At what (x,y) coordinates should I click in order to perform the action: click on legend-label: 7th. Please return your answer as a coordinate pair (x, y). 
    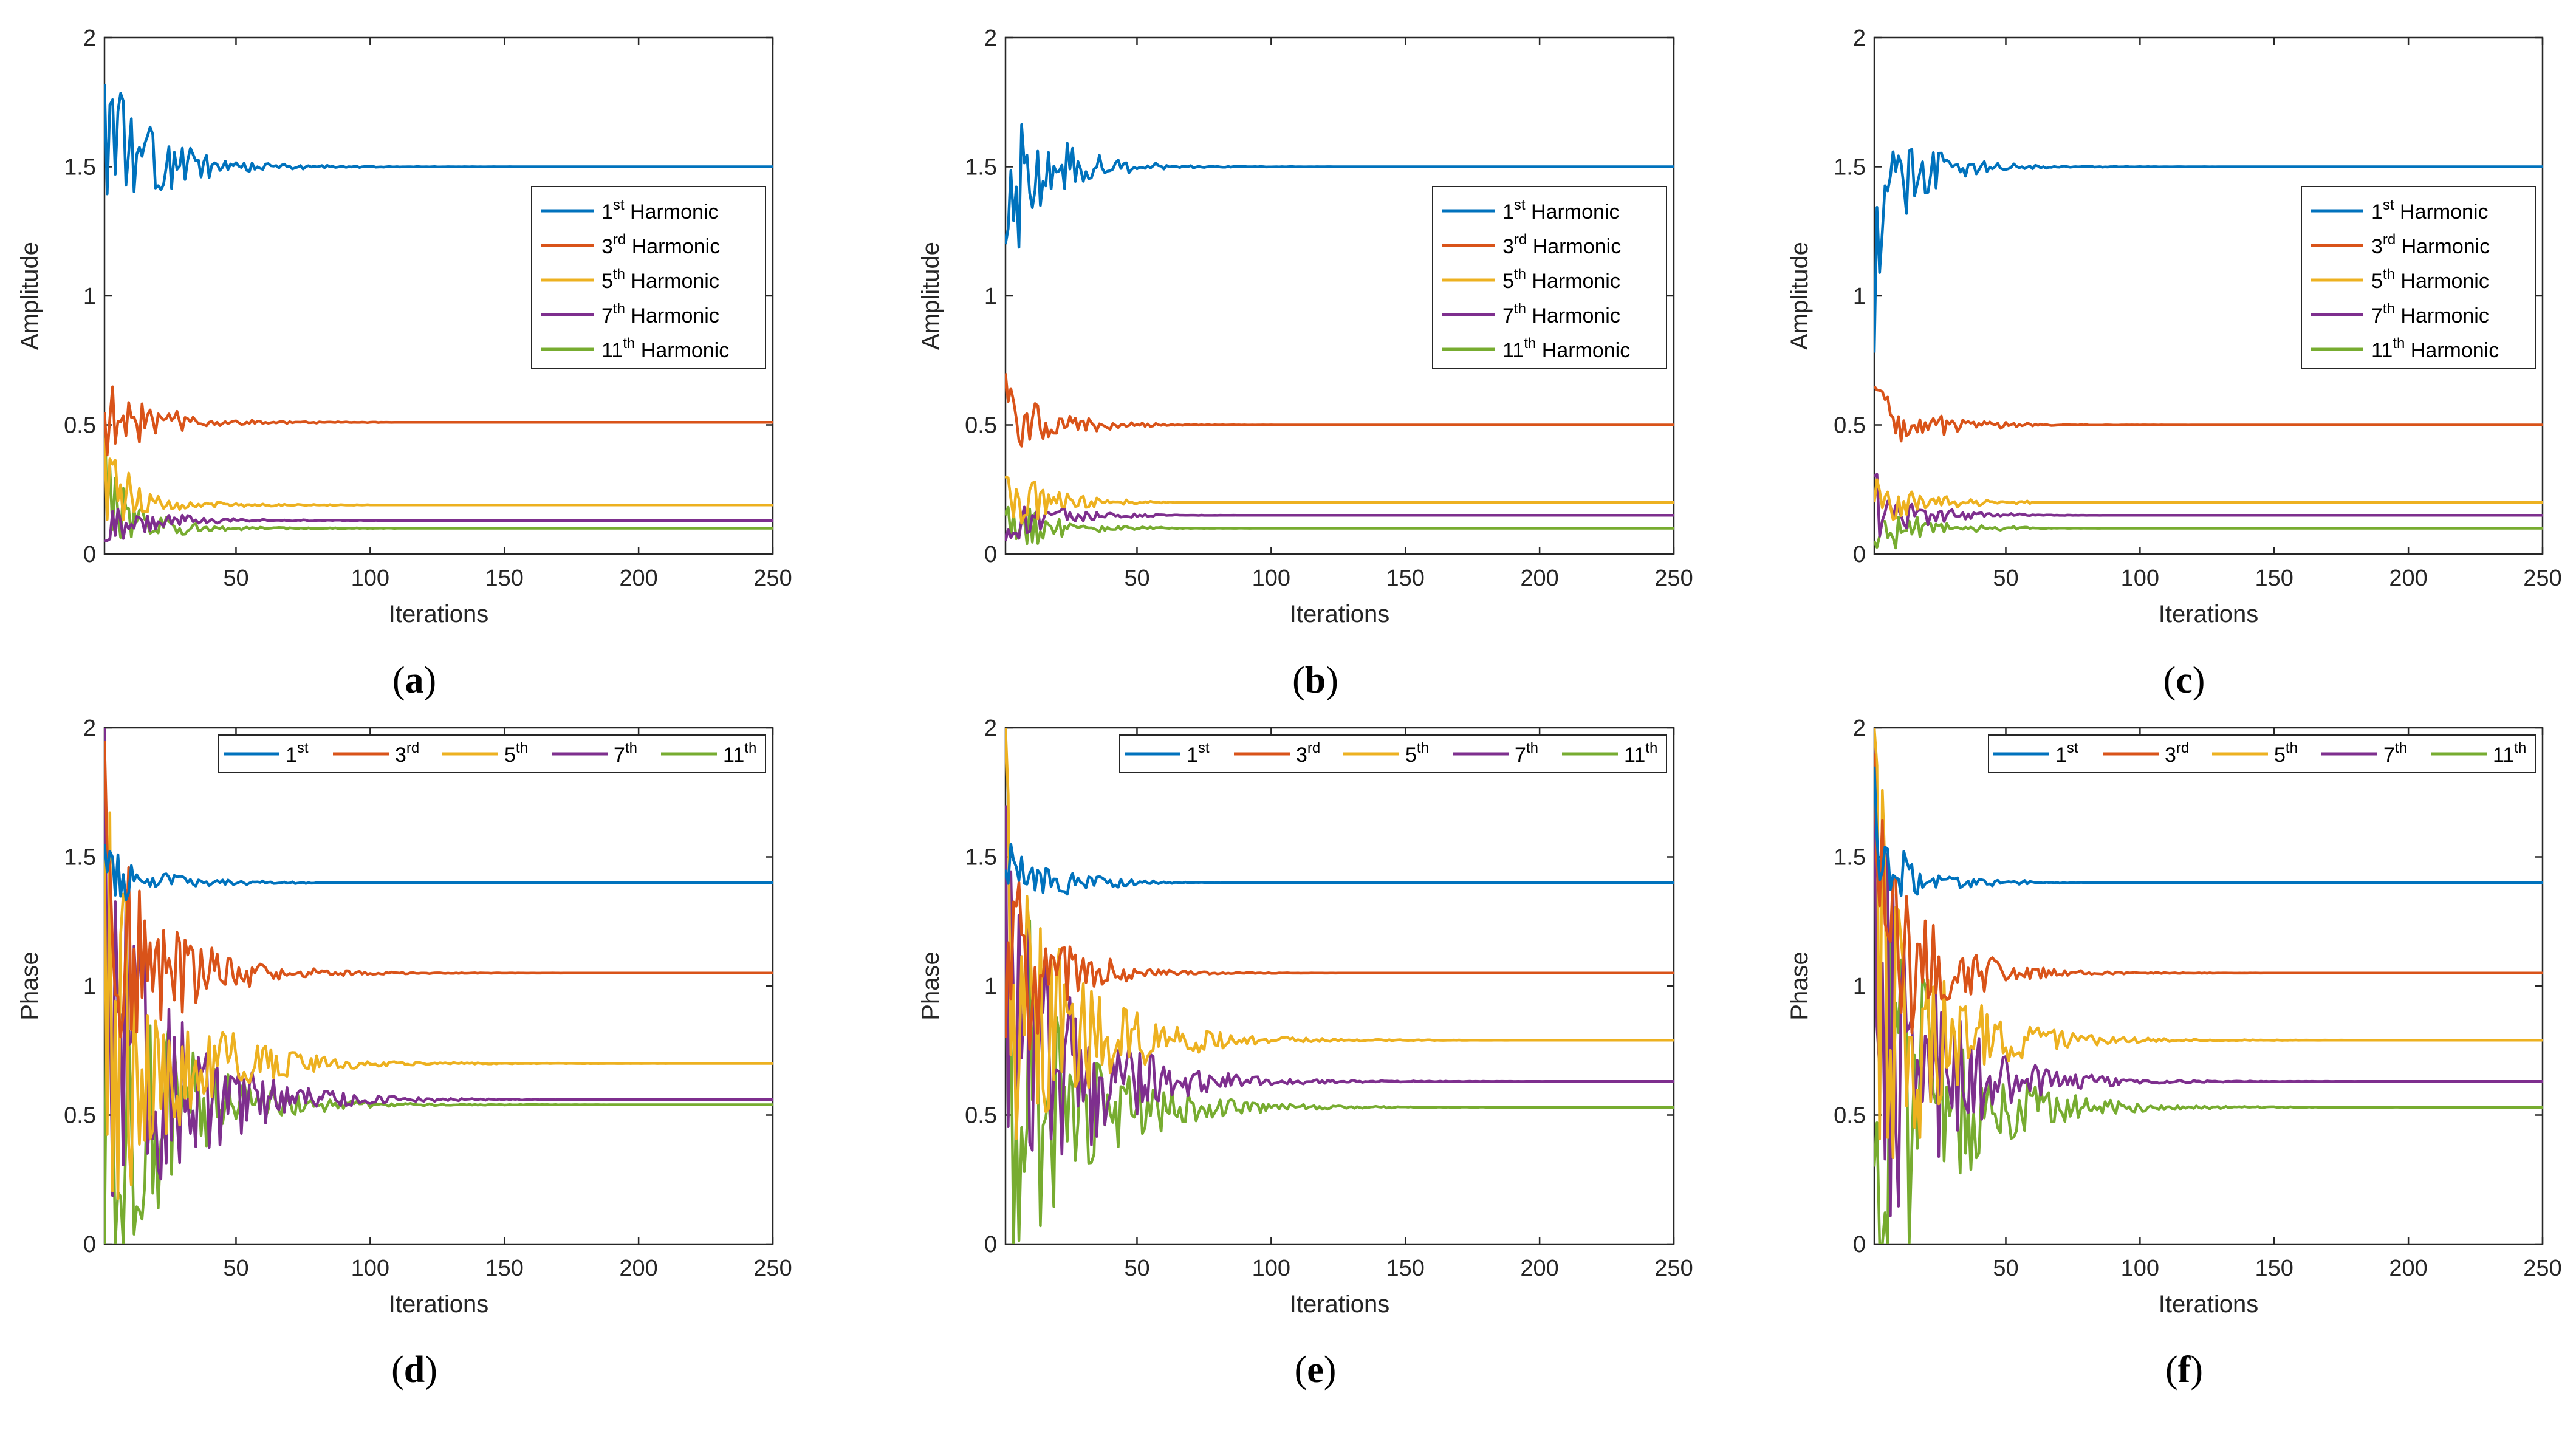
    Looking at the image, I should click on (1526, 753).